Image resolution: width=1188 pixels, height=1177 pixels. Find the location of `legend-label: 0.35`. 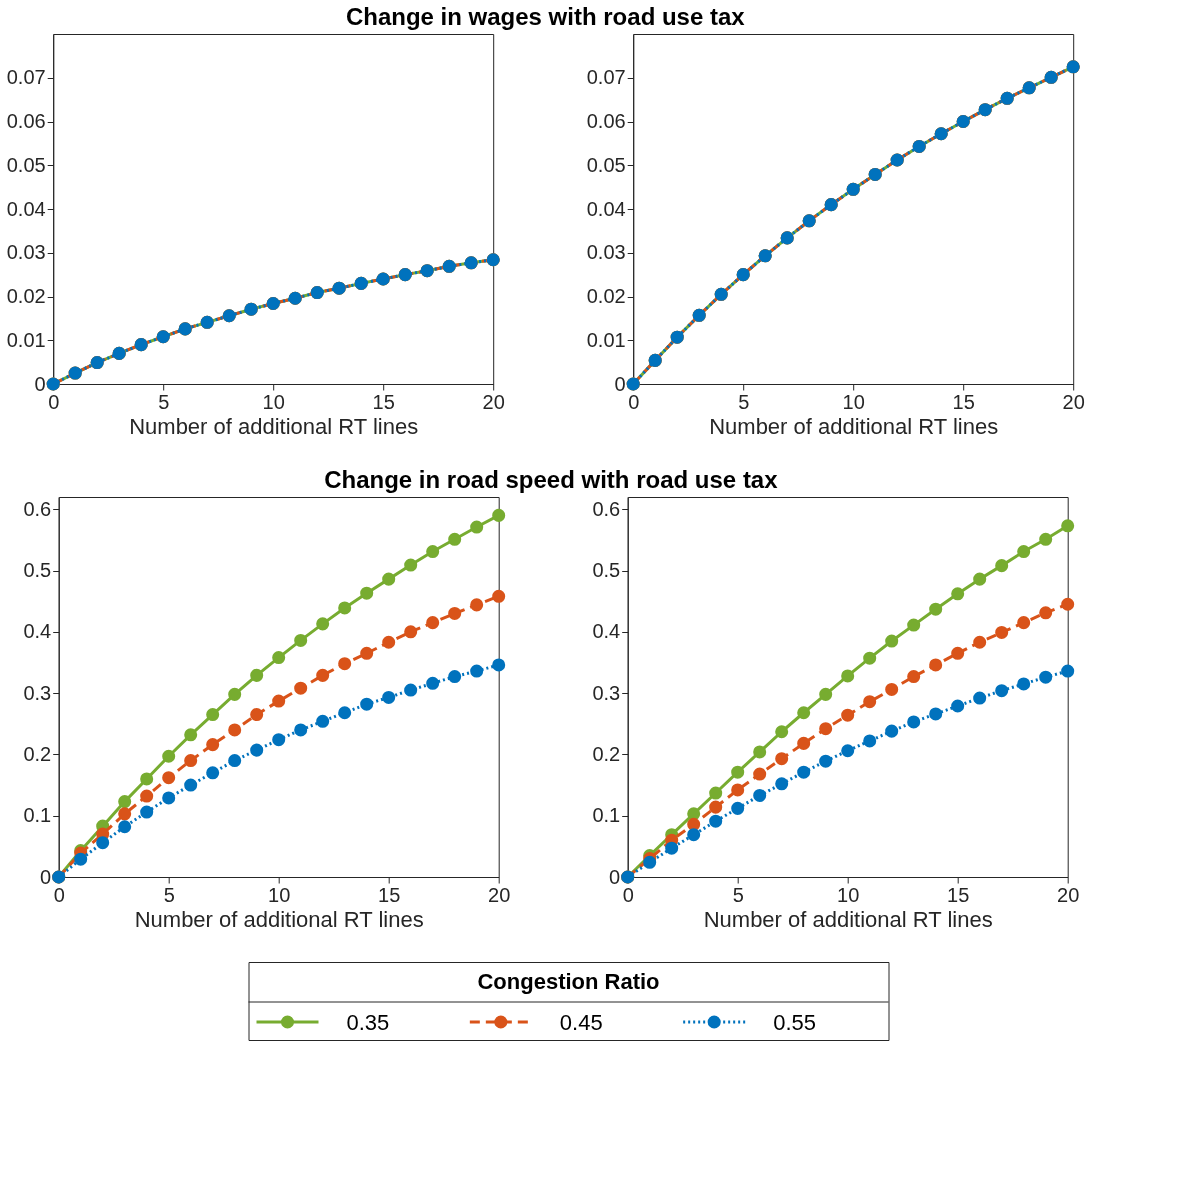

legend-label: 0.35 is located at coordinates (368, 1022).